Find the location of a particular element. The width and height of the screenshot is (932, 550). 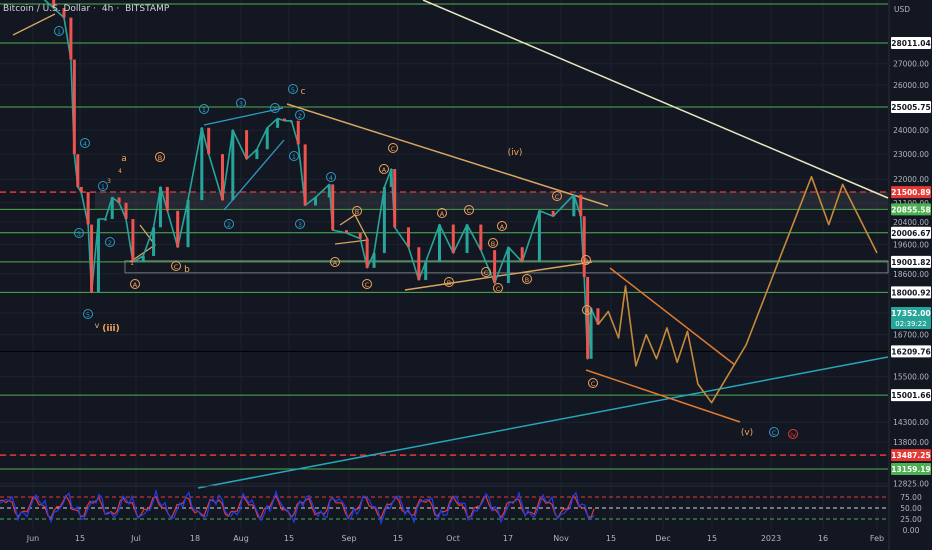

wave-label-blue-text: 1 is located at coordinates (294, 157).